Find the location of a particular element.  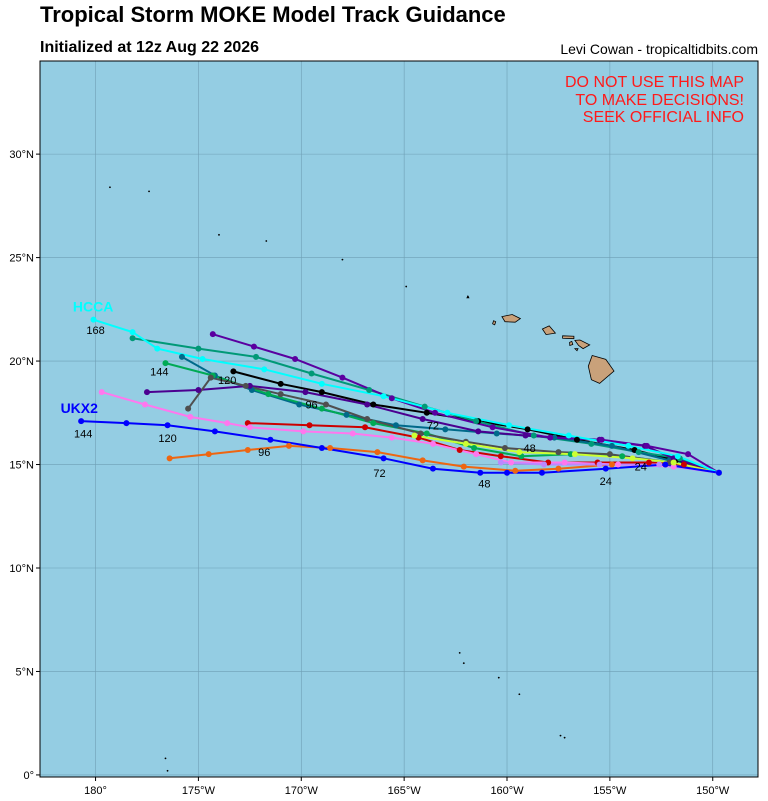

forecast-hour-label: 120 is located at coordinates (227, 381).